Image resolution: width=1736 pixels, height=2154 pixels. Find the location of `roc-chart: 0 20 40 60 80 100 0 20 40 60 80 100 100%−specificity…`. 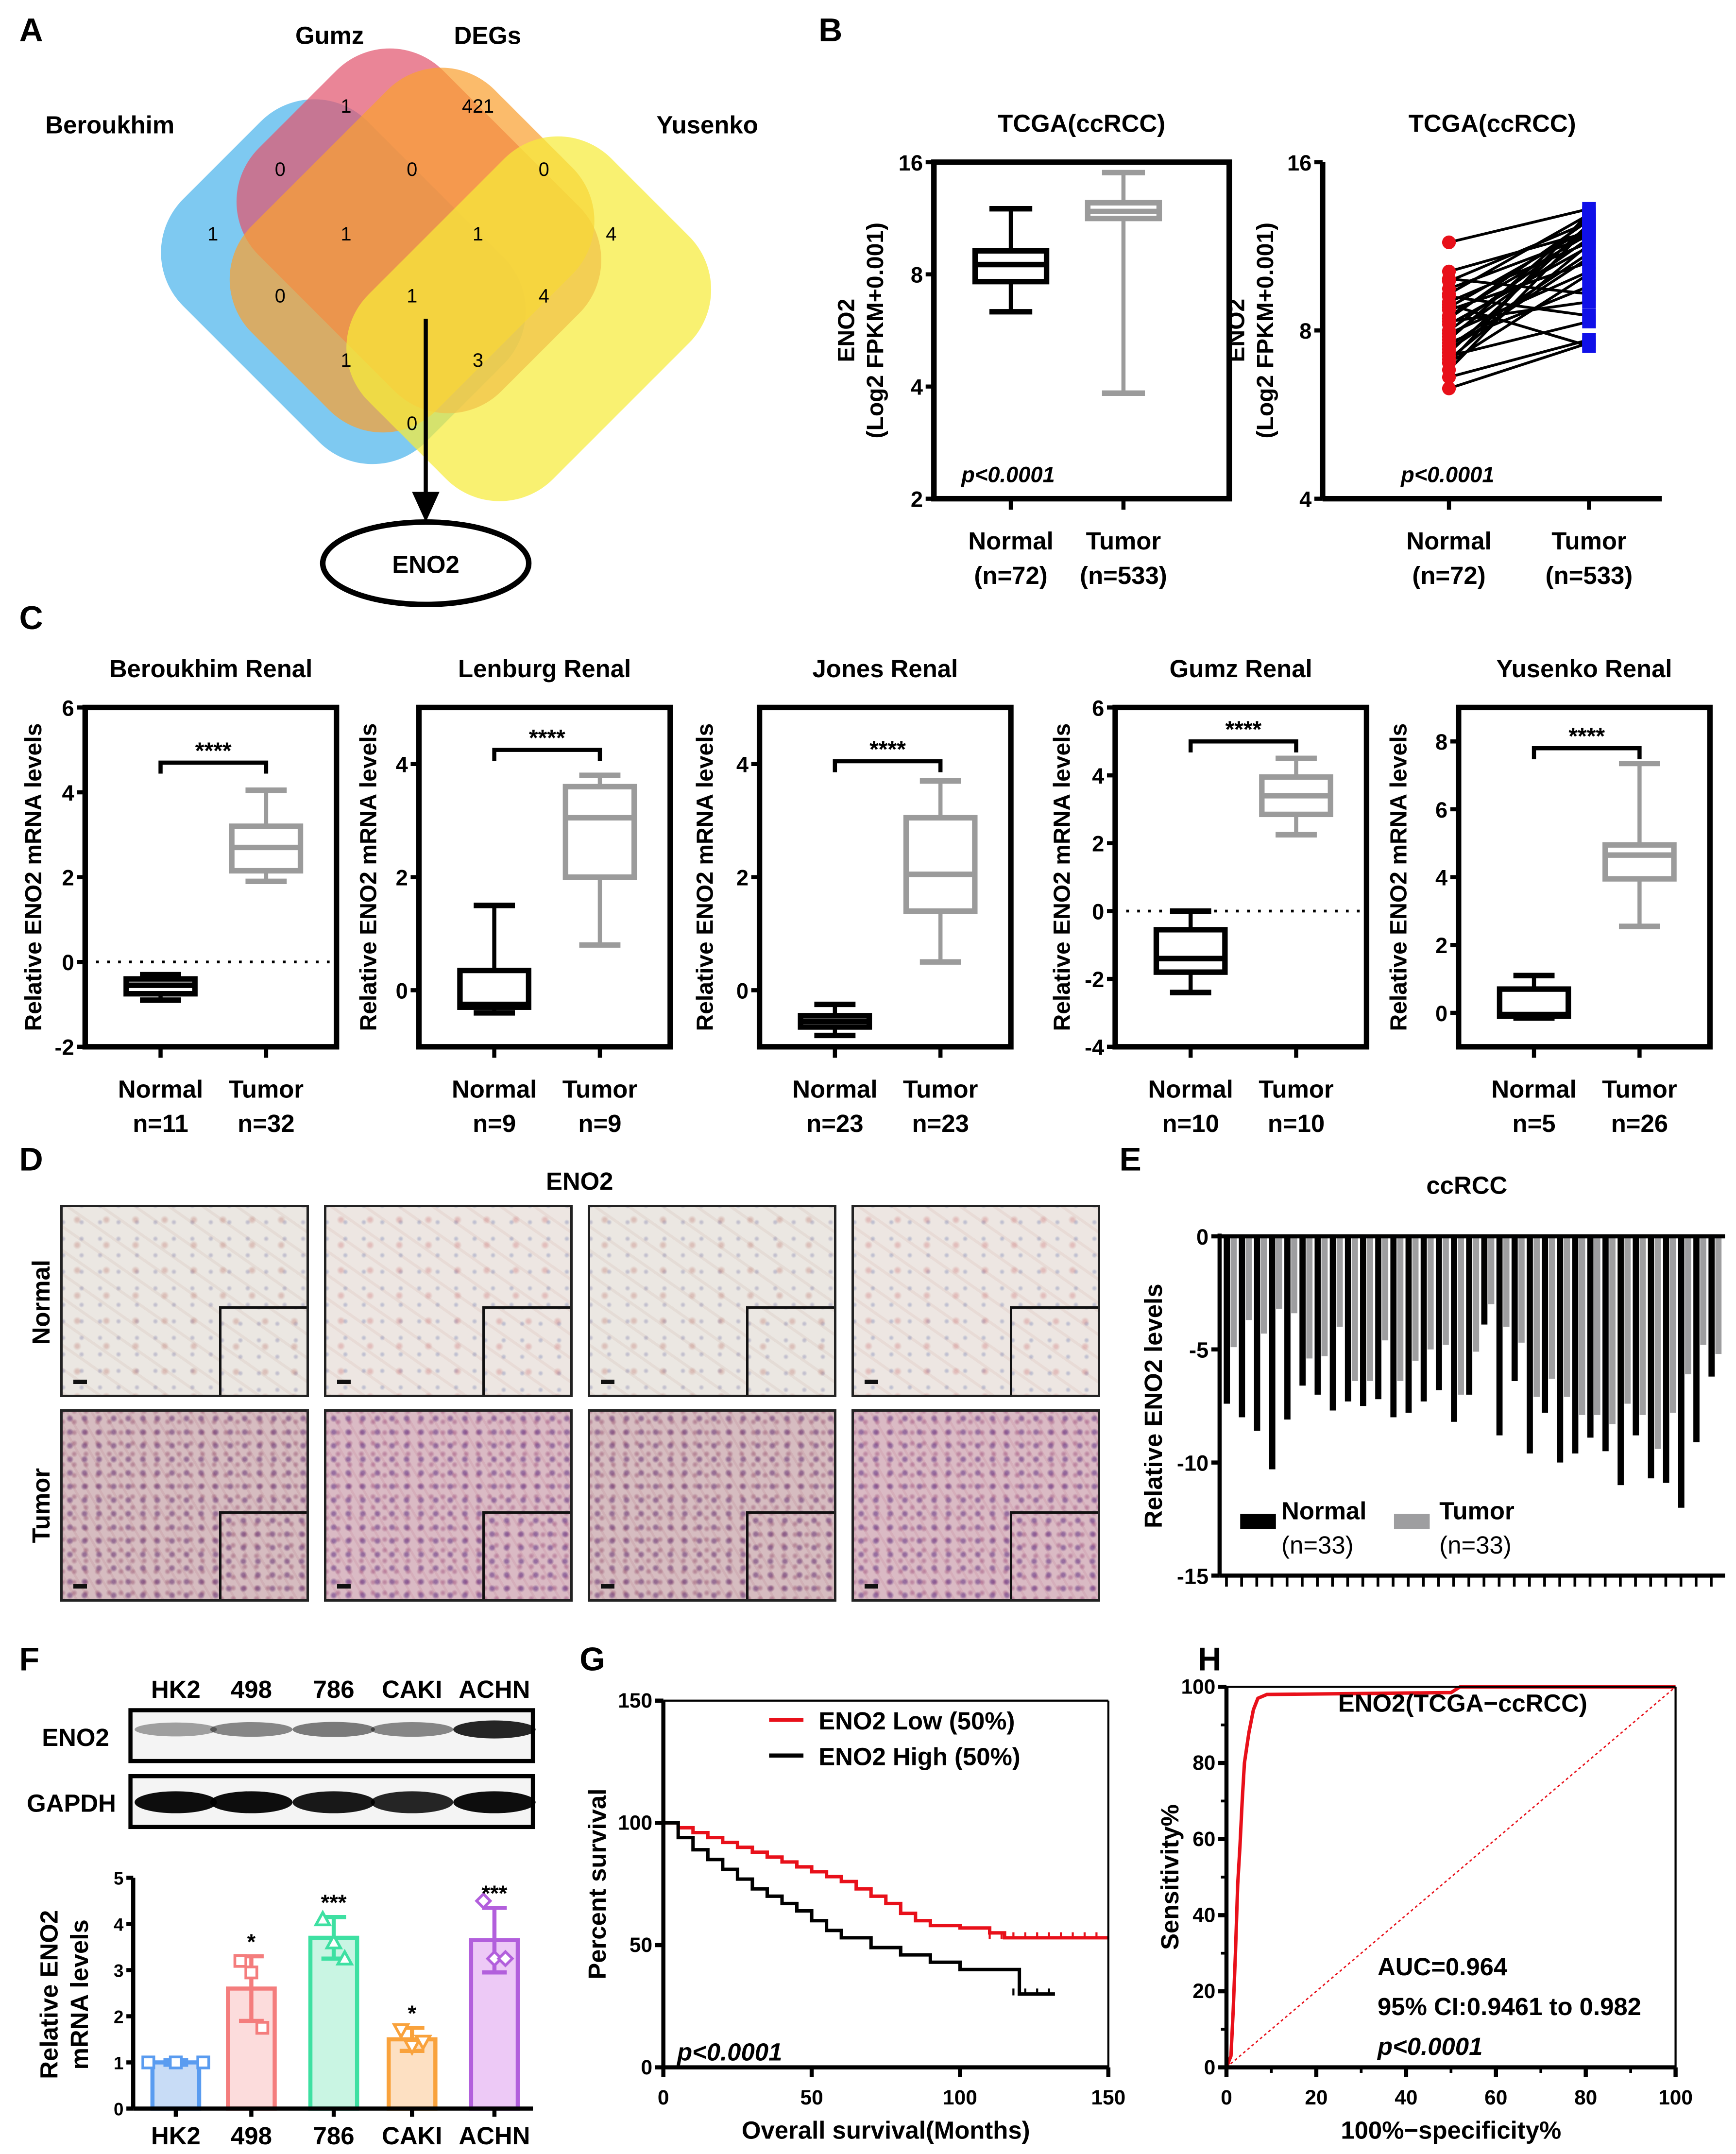

roc-chart: 0 20 40 60 80 100 0 20 40 60 80 100 100%−specificity… is located at coordinates (1424, 1909).